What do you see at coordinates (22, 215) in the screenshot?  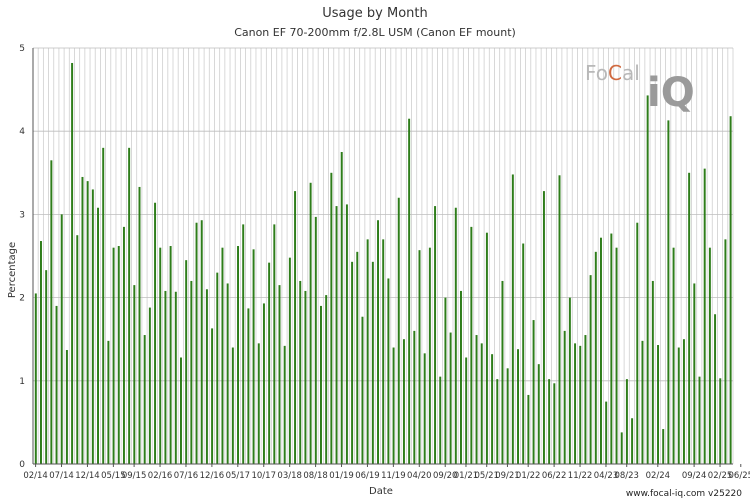 I see `y-tick-label: 3` at bounding box center [22, 215].